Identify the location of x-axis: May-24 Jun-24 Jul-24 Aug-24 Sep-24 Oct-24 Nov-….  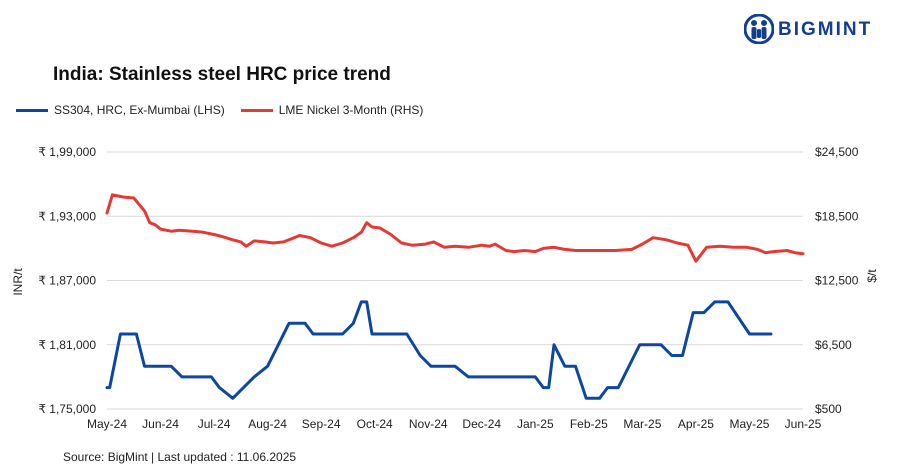
(454, 424).